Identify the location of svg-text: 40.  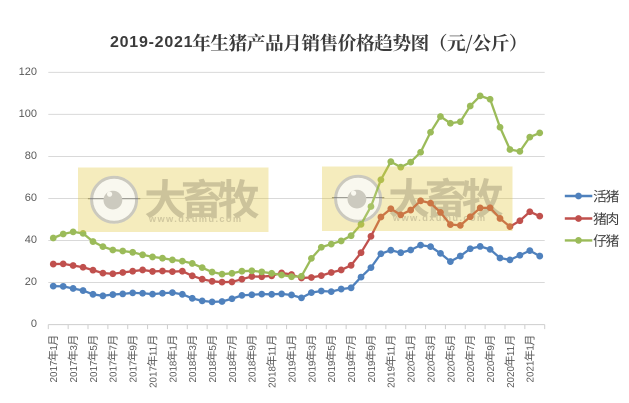
(31, 240).